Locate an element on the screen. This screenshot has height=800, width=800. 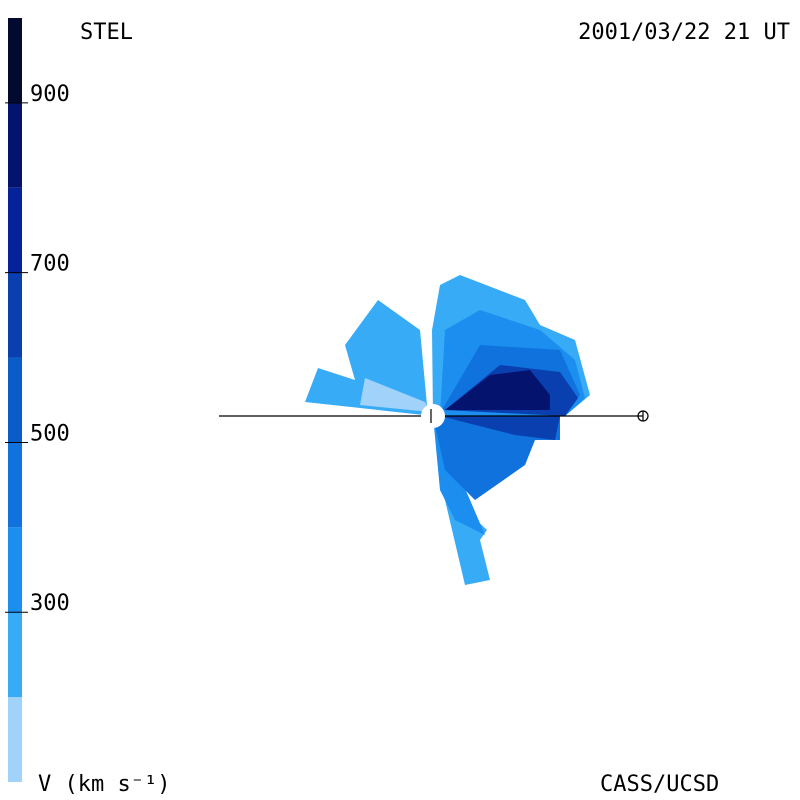
y-tick-label: 300 is located at coordinates (50, 603).